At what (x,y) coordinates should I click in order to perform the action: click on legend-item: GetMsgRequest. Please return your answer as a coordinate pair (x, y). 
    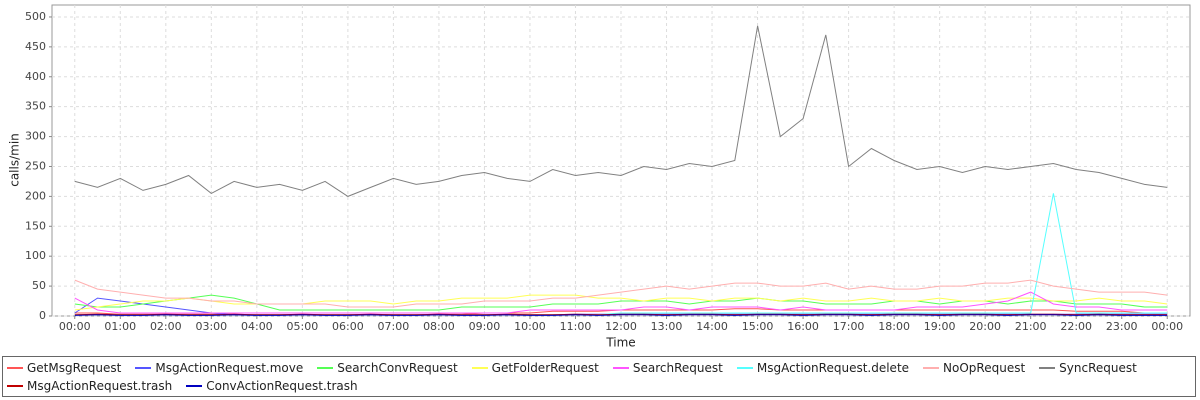
    Looking at the image, I should click on (64, 368).